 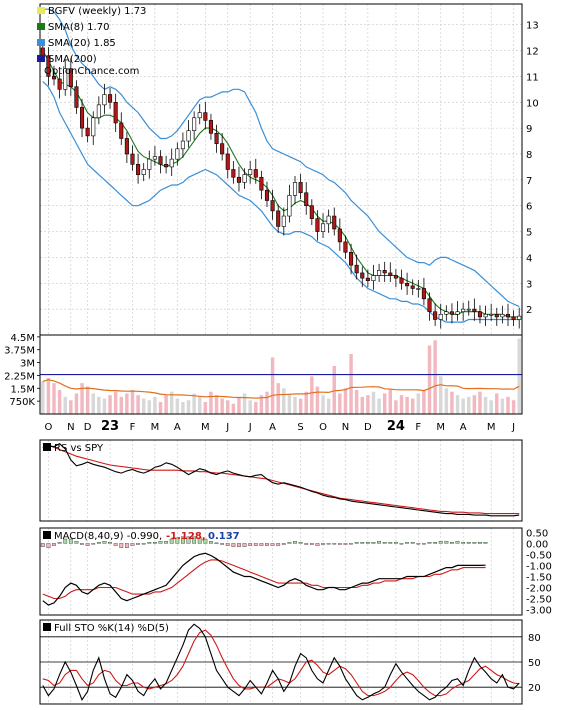 What do you see at coordinates (491, 427) in the screenshot?
I see `x-tick-label: M` at bounding box center [491, 427].